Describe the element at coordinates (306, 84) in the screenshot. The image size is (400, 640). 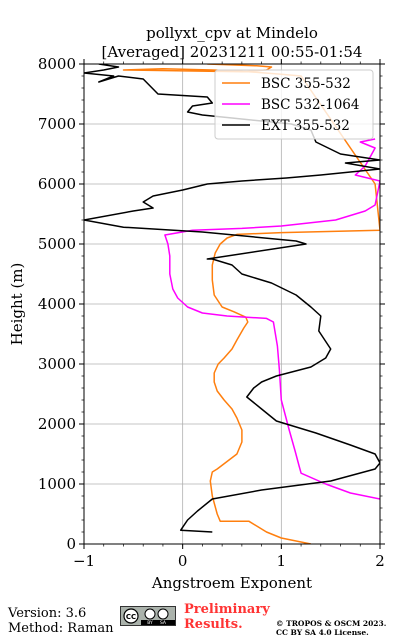
I see `legend-label: BSC 355-532` at that location.